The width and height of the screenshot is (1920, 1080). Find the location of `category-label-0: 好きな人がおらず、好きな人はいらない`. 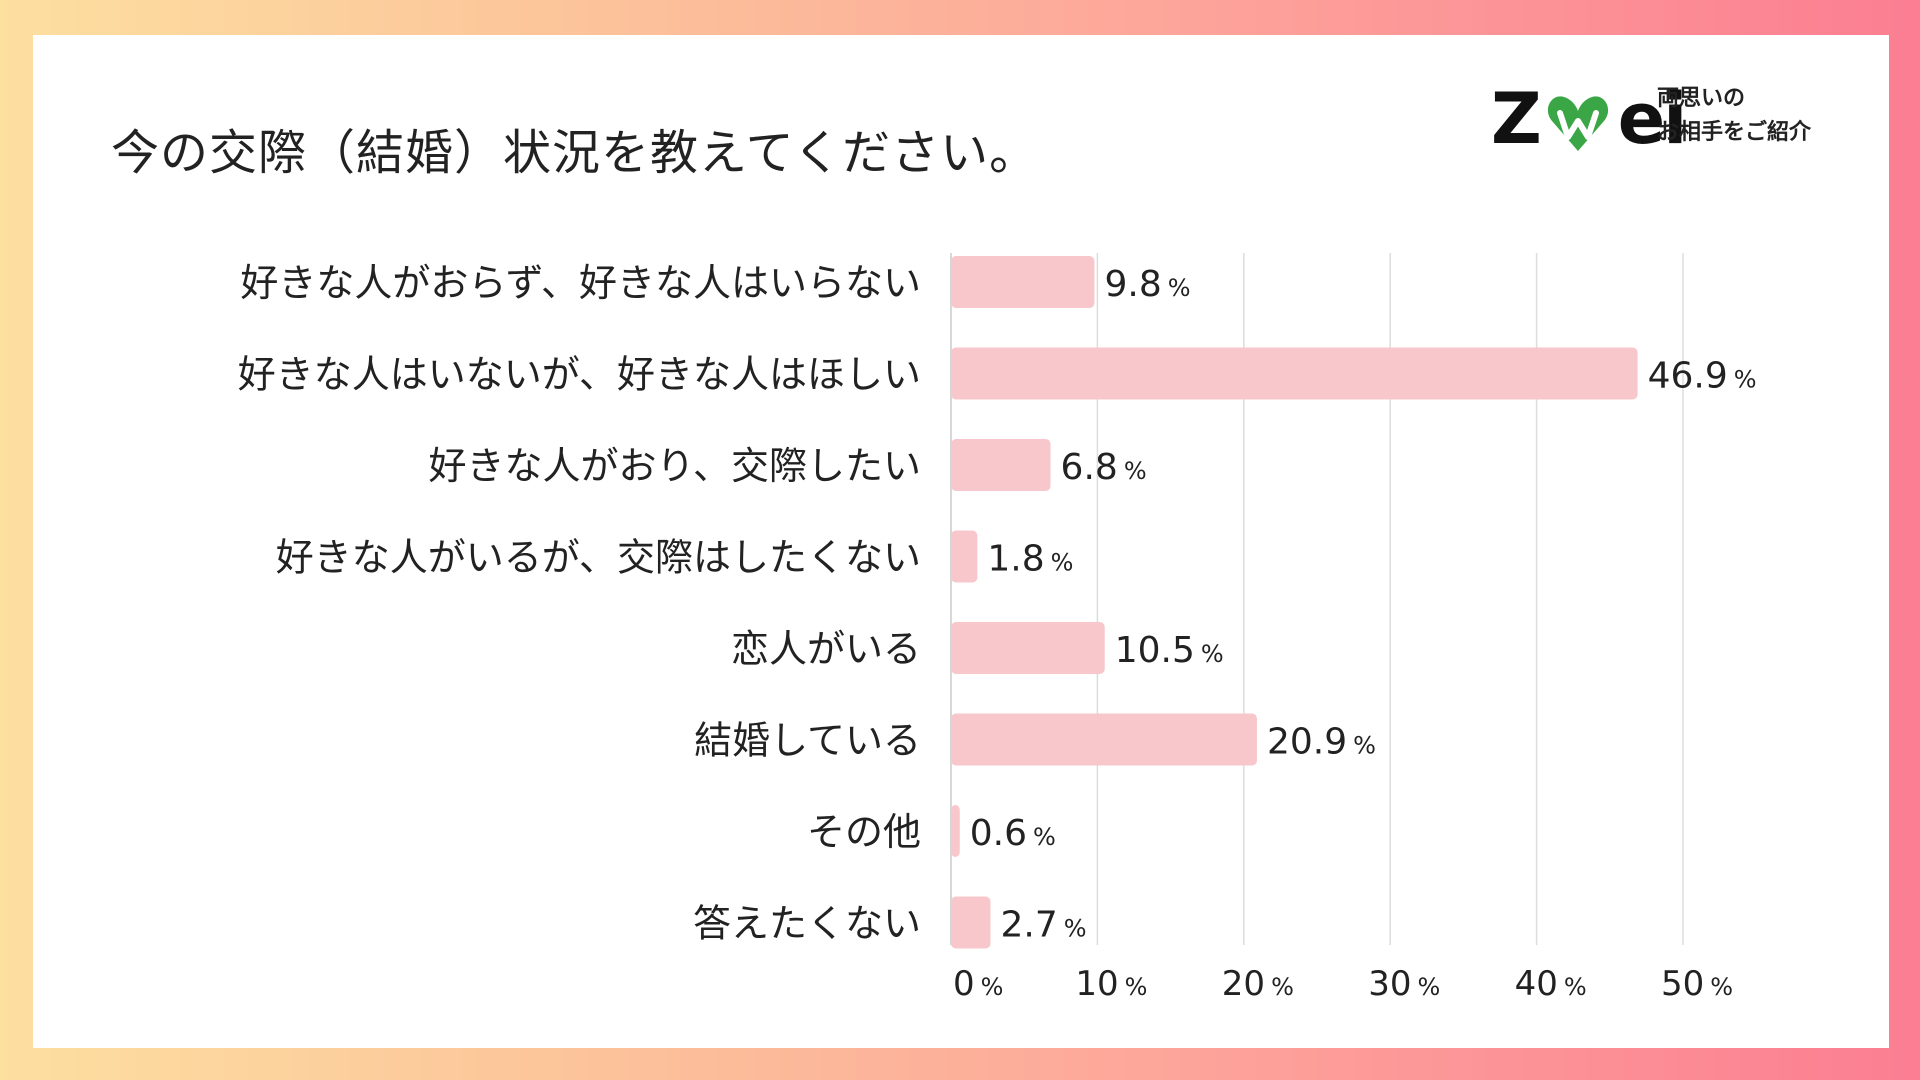

category-label-0: 好きな人がおらず、好きな人はいらない is located at coordinates (580, 283).